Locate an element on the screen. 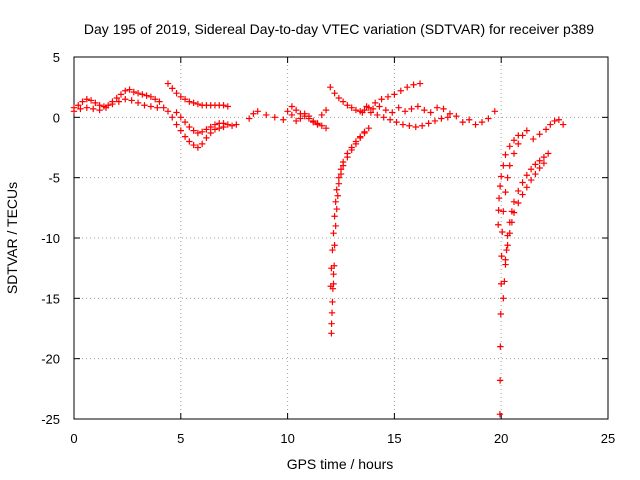  x-tick-label: 10 is located at coordinates (287, 438).